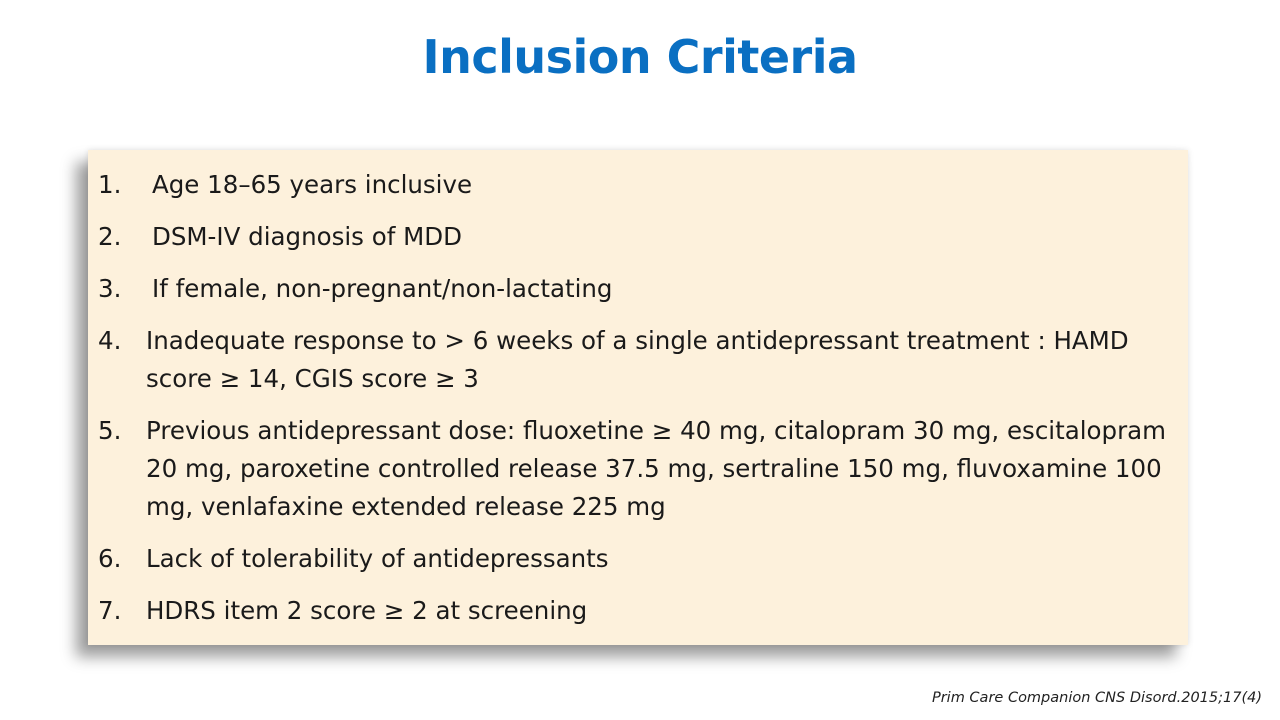 Image resolution: width=1280 pixels, height=720 pixels. Describe the element at coordinates (110, 340) in the screenshot. I see `criteria-number: 4.` at that location.